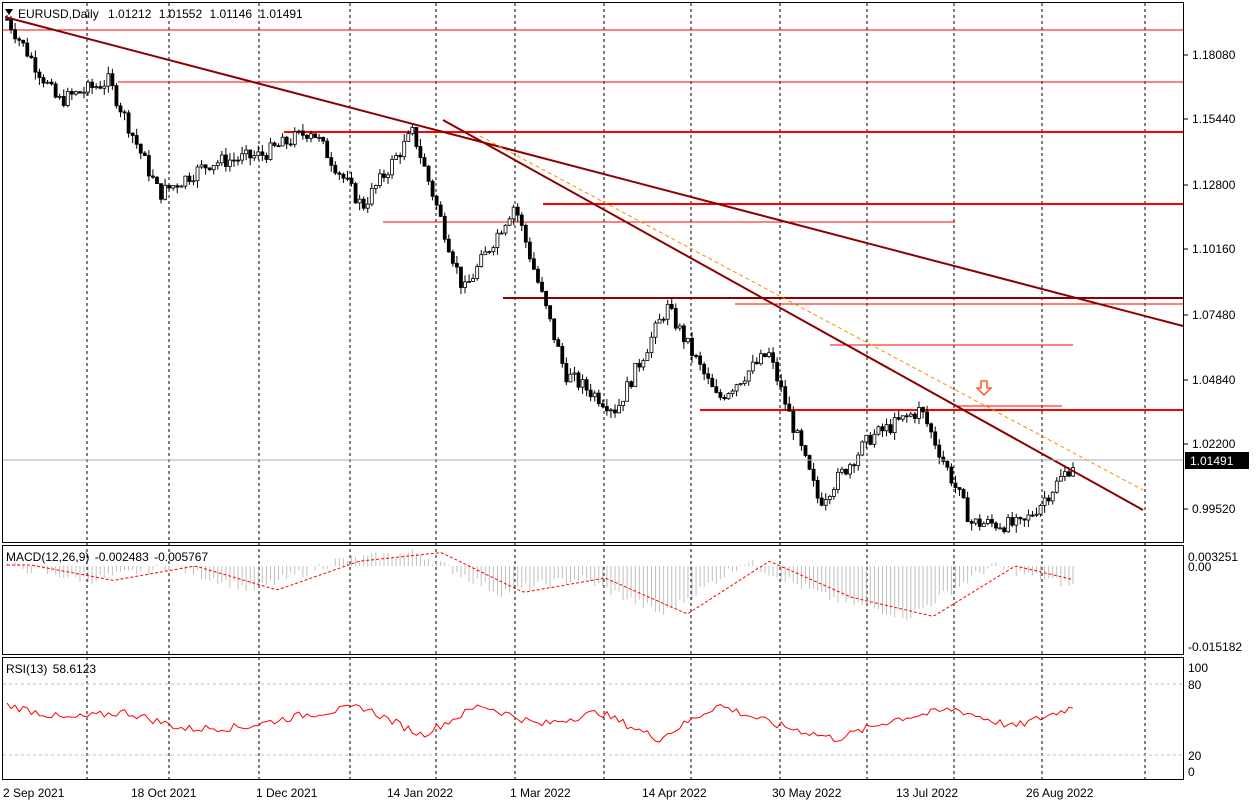 The image size is (1256, 807). What do you see at coordinates (1214, 55) in the screenshot?
I see `y-tick-label: 1.18080` at bounding box center [1214, 55].